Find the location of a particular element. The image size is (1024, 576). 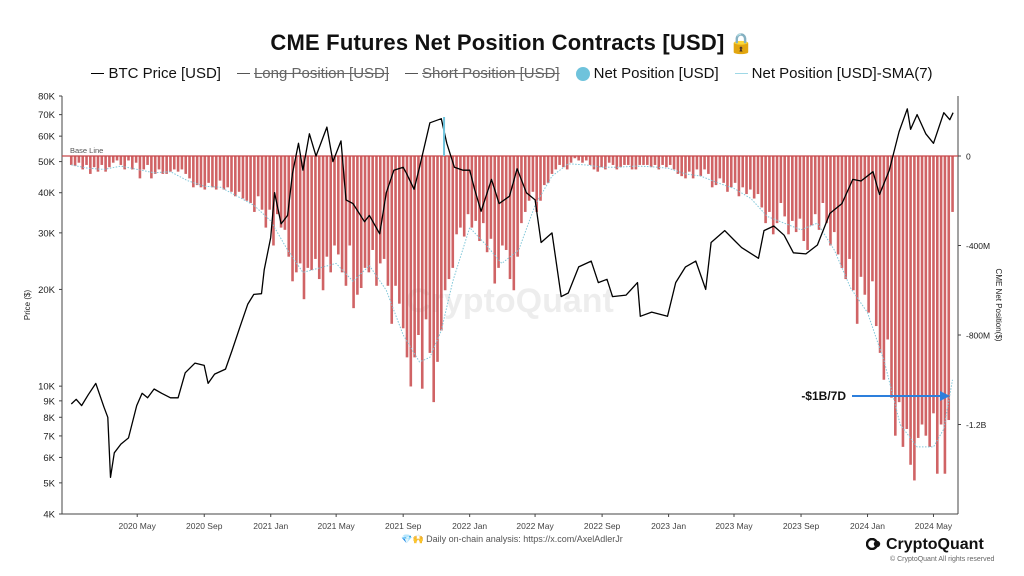

x-tick-label: 2021 May is located at coordinates (336, 526).